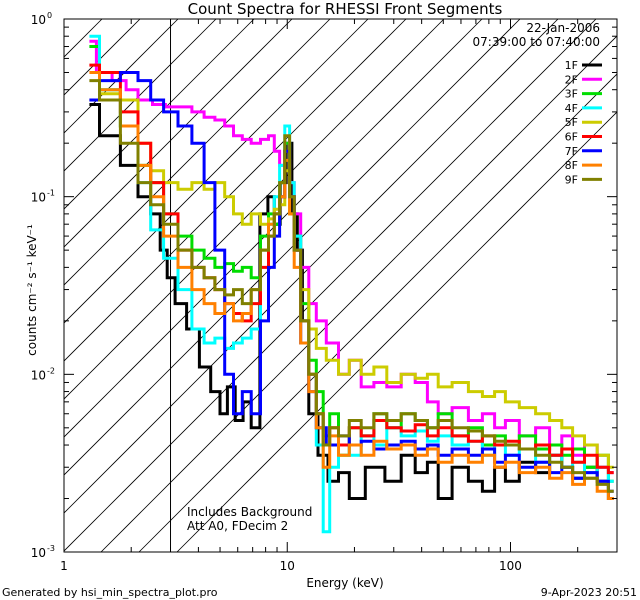  Describe the element at coordinates (344, 583) in the screenshot. I see `x-axis-label: Energy (keV)` at that location.